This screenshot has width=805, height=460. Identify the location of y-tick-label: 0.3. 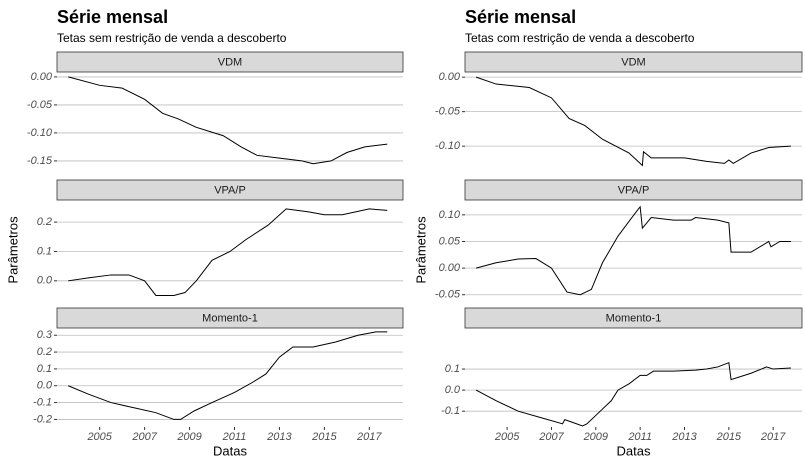
(45, 335).